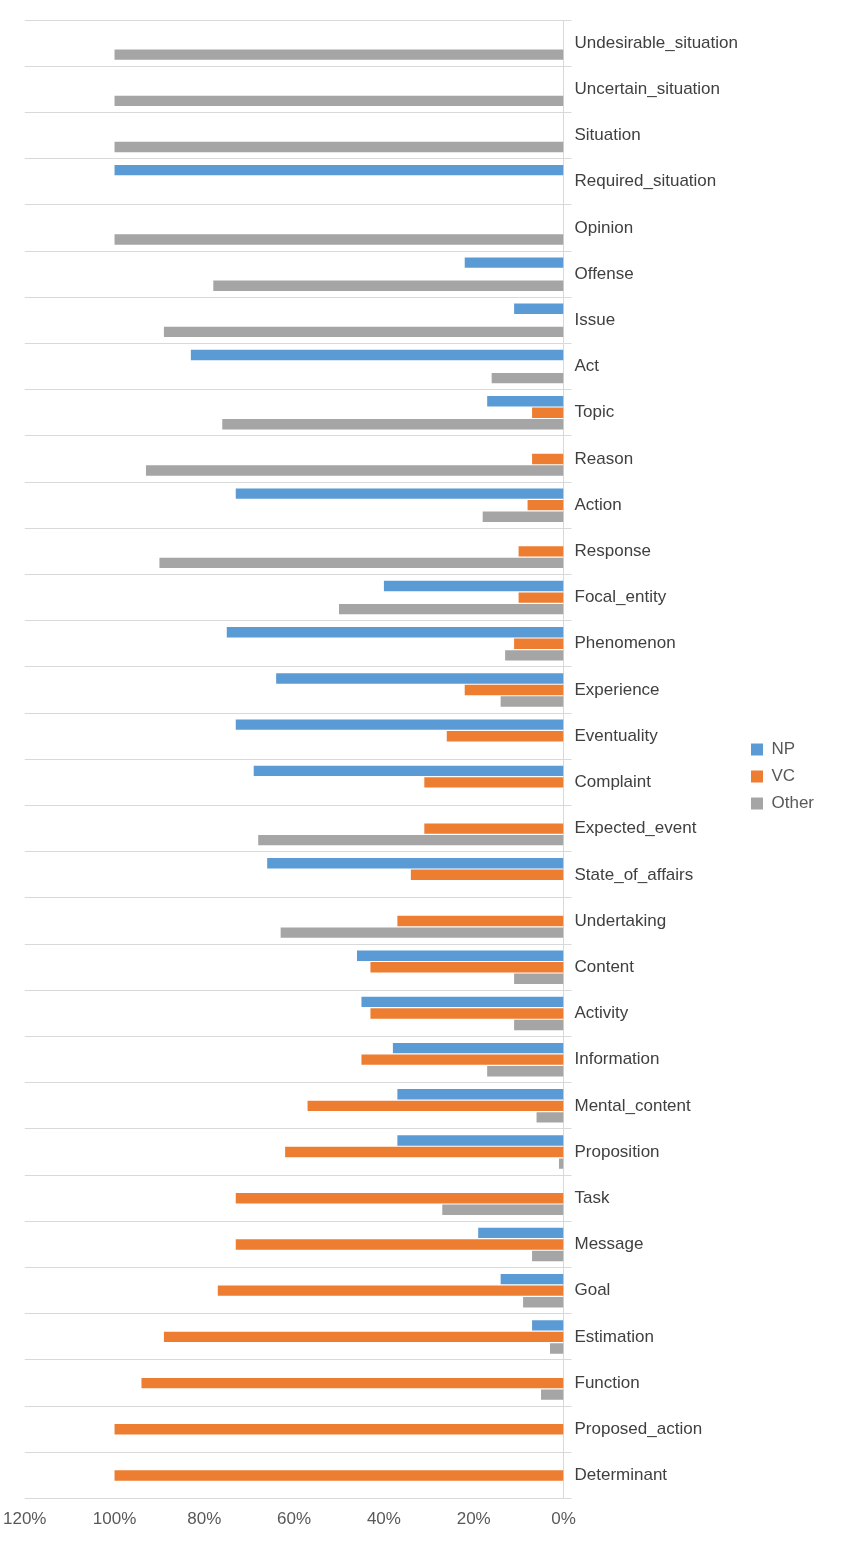 This screenshot has width=844, height=1543. What do you see at coordinates (604, 227) in the screenshot?
I see `y-tick-label: Opinion` at bounding box center [604, 227].